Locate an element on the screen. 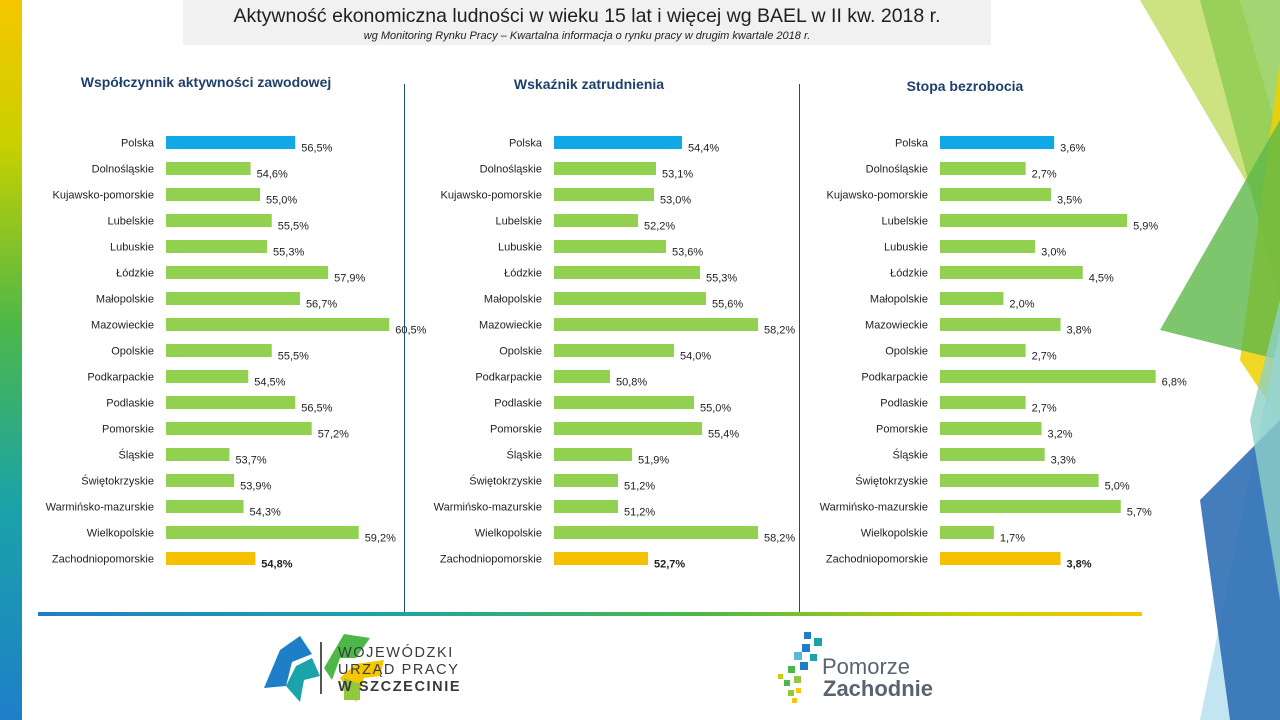 The height and width of the screenshot is (720, 1280). value-label: 51,2% is located at coordinates (639, 513).